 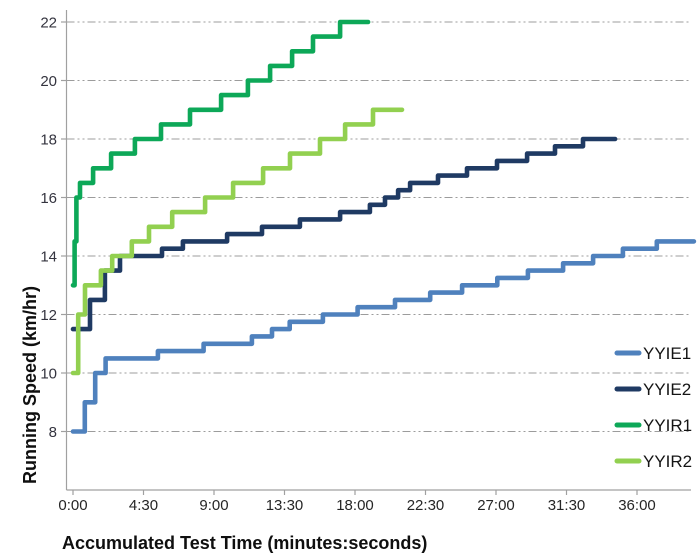 What do you see at coordinates (653, 407) in the screenshot?
I see `legend: YYIE1 YYIE2 YYIR1 YYIR2` at bounding box center [653, 407].